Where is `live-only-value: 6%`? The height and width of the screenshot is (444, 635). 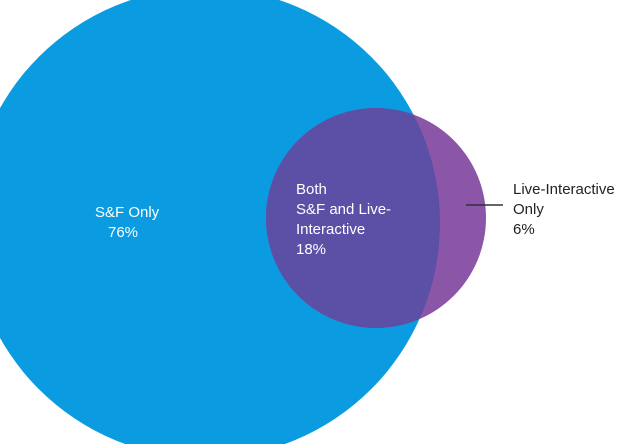
live-only-value: 6% is located at coordinates (524, 229).